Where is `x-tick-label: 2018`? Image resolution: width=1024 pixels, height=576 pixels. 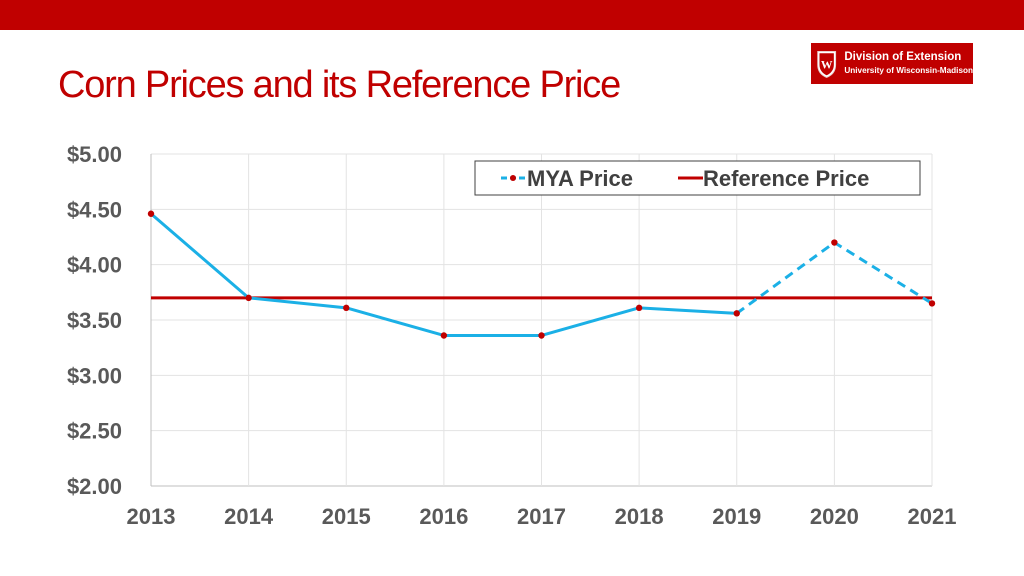 x-tick-label: 2018 is located at coordinates (639, 516).